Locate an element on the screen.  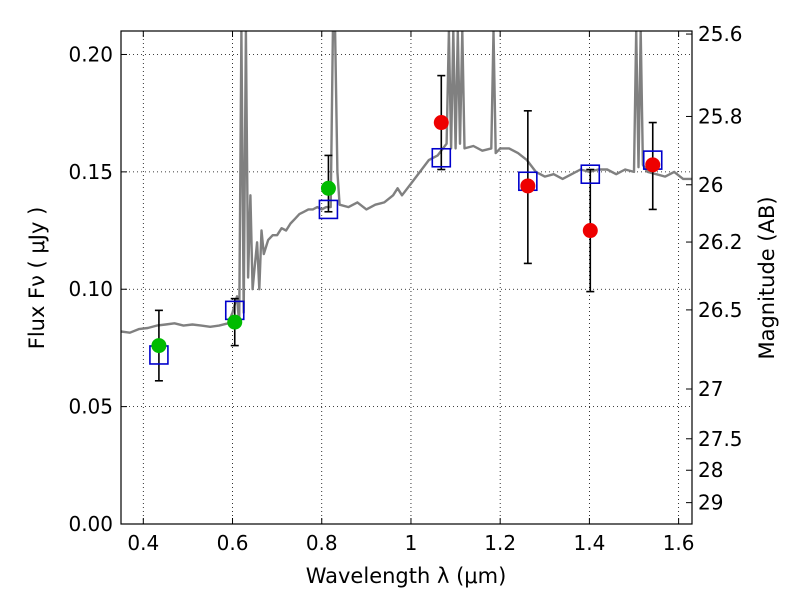
magnitude-tick-label: 27 is located at coordinates (710, 389).